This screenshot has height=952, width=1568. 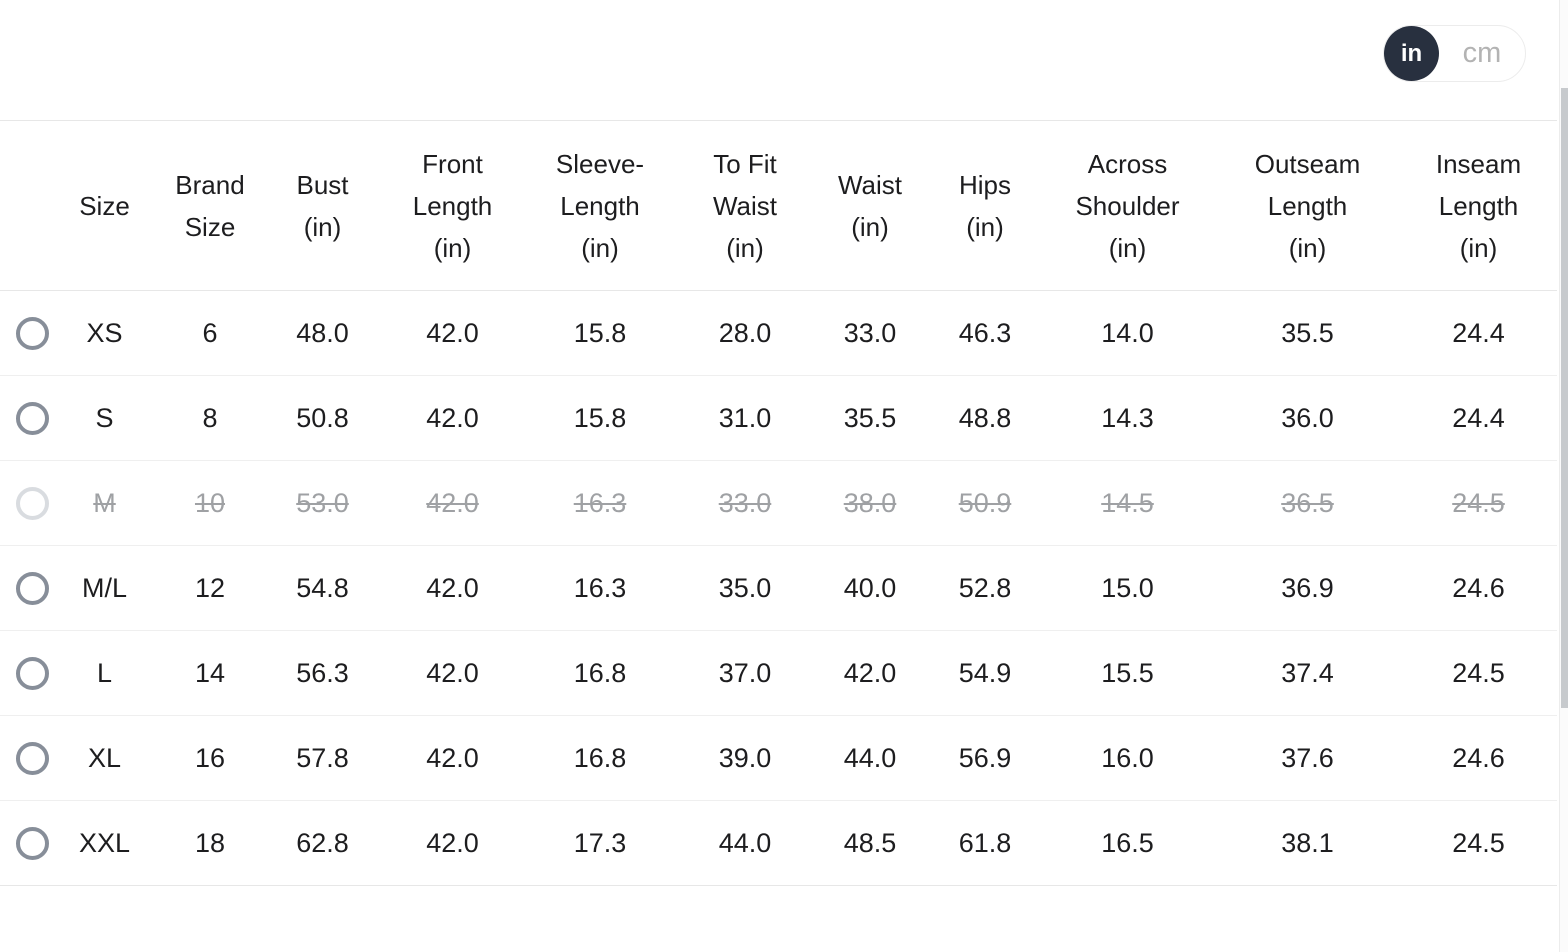 I want to click on cell-brand-size: 12, so click(x=210, y=587).